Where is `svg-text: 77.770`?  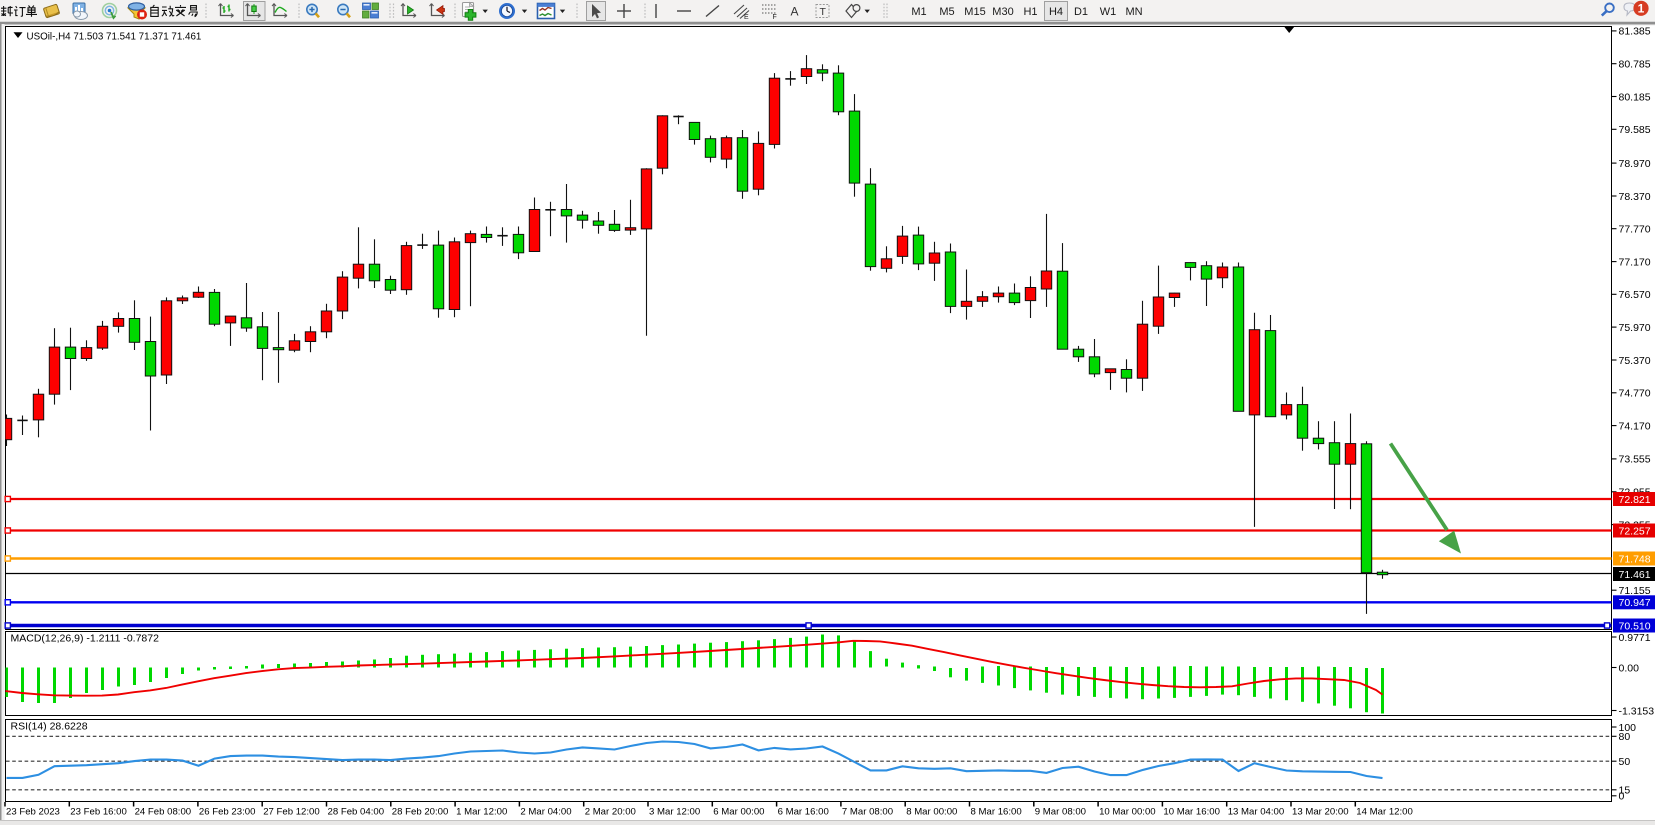
svg-text: 77.770 is located at coordinates (1635, 230).